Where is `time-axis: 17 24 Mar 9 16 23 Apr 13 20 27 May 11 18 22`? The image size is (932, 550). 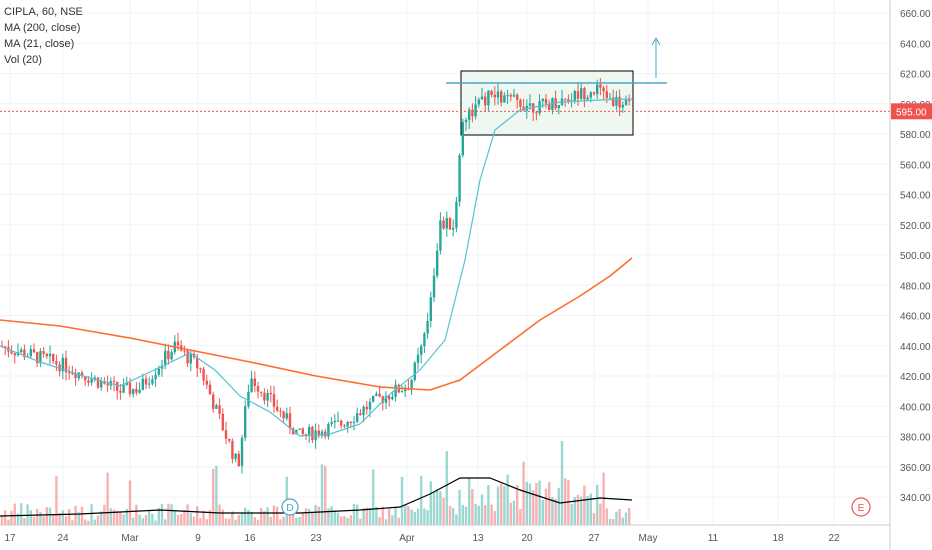
time-axis: 17 24 Mar 9 16 23 Apr 13 20 27 May 11 18 22 is located at coordinates (445, 534).